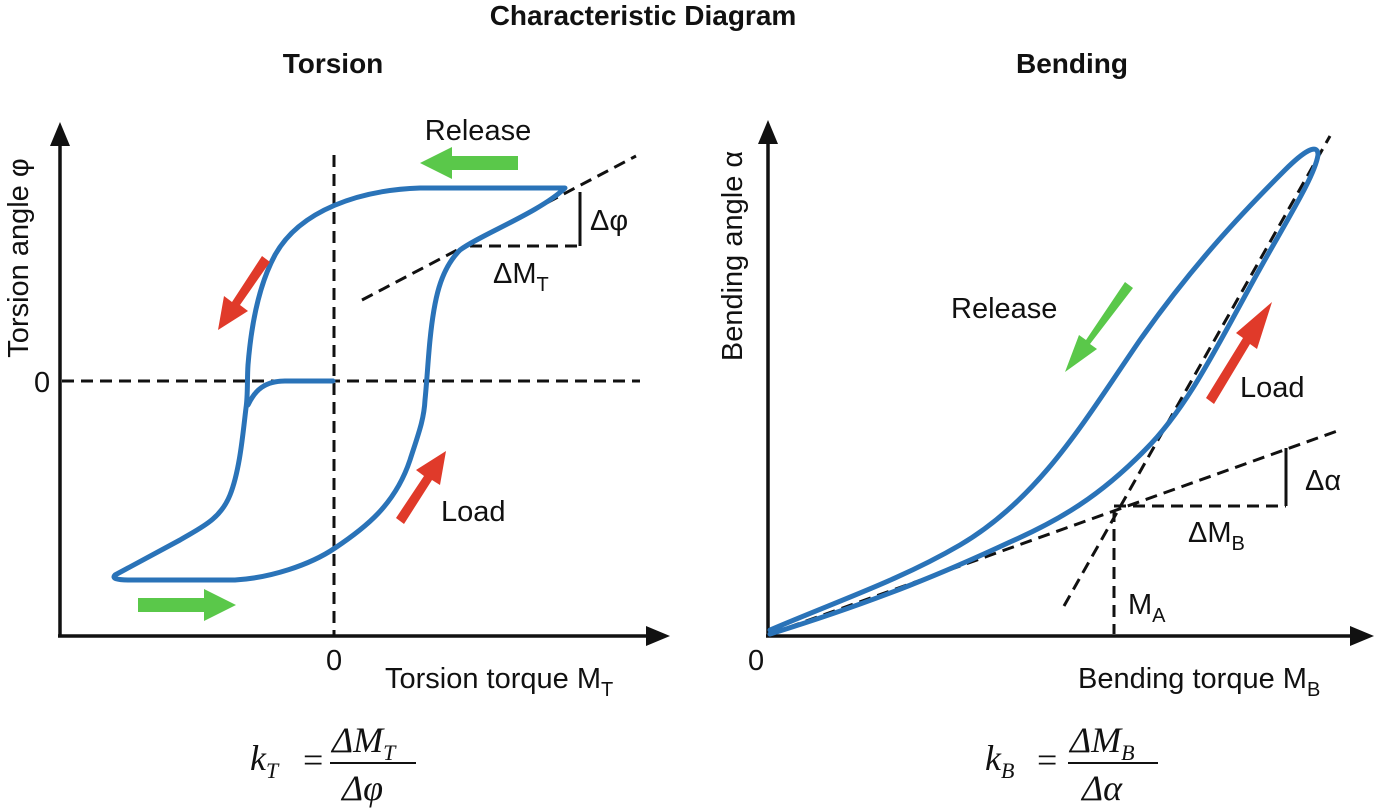 The height and width of the screenshot is (810, 1383). What do you see at coordinates (60, 134) in the screenshot?
I see `torsion-y-arrowhead` at bounding box center [60, 134].